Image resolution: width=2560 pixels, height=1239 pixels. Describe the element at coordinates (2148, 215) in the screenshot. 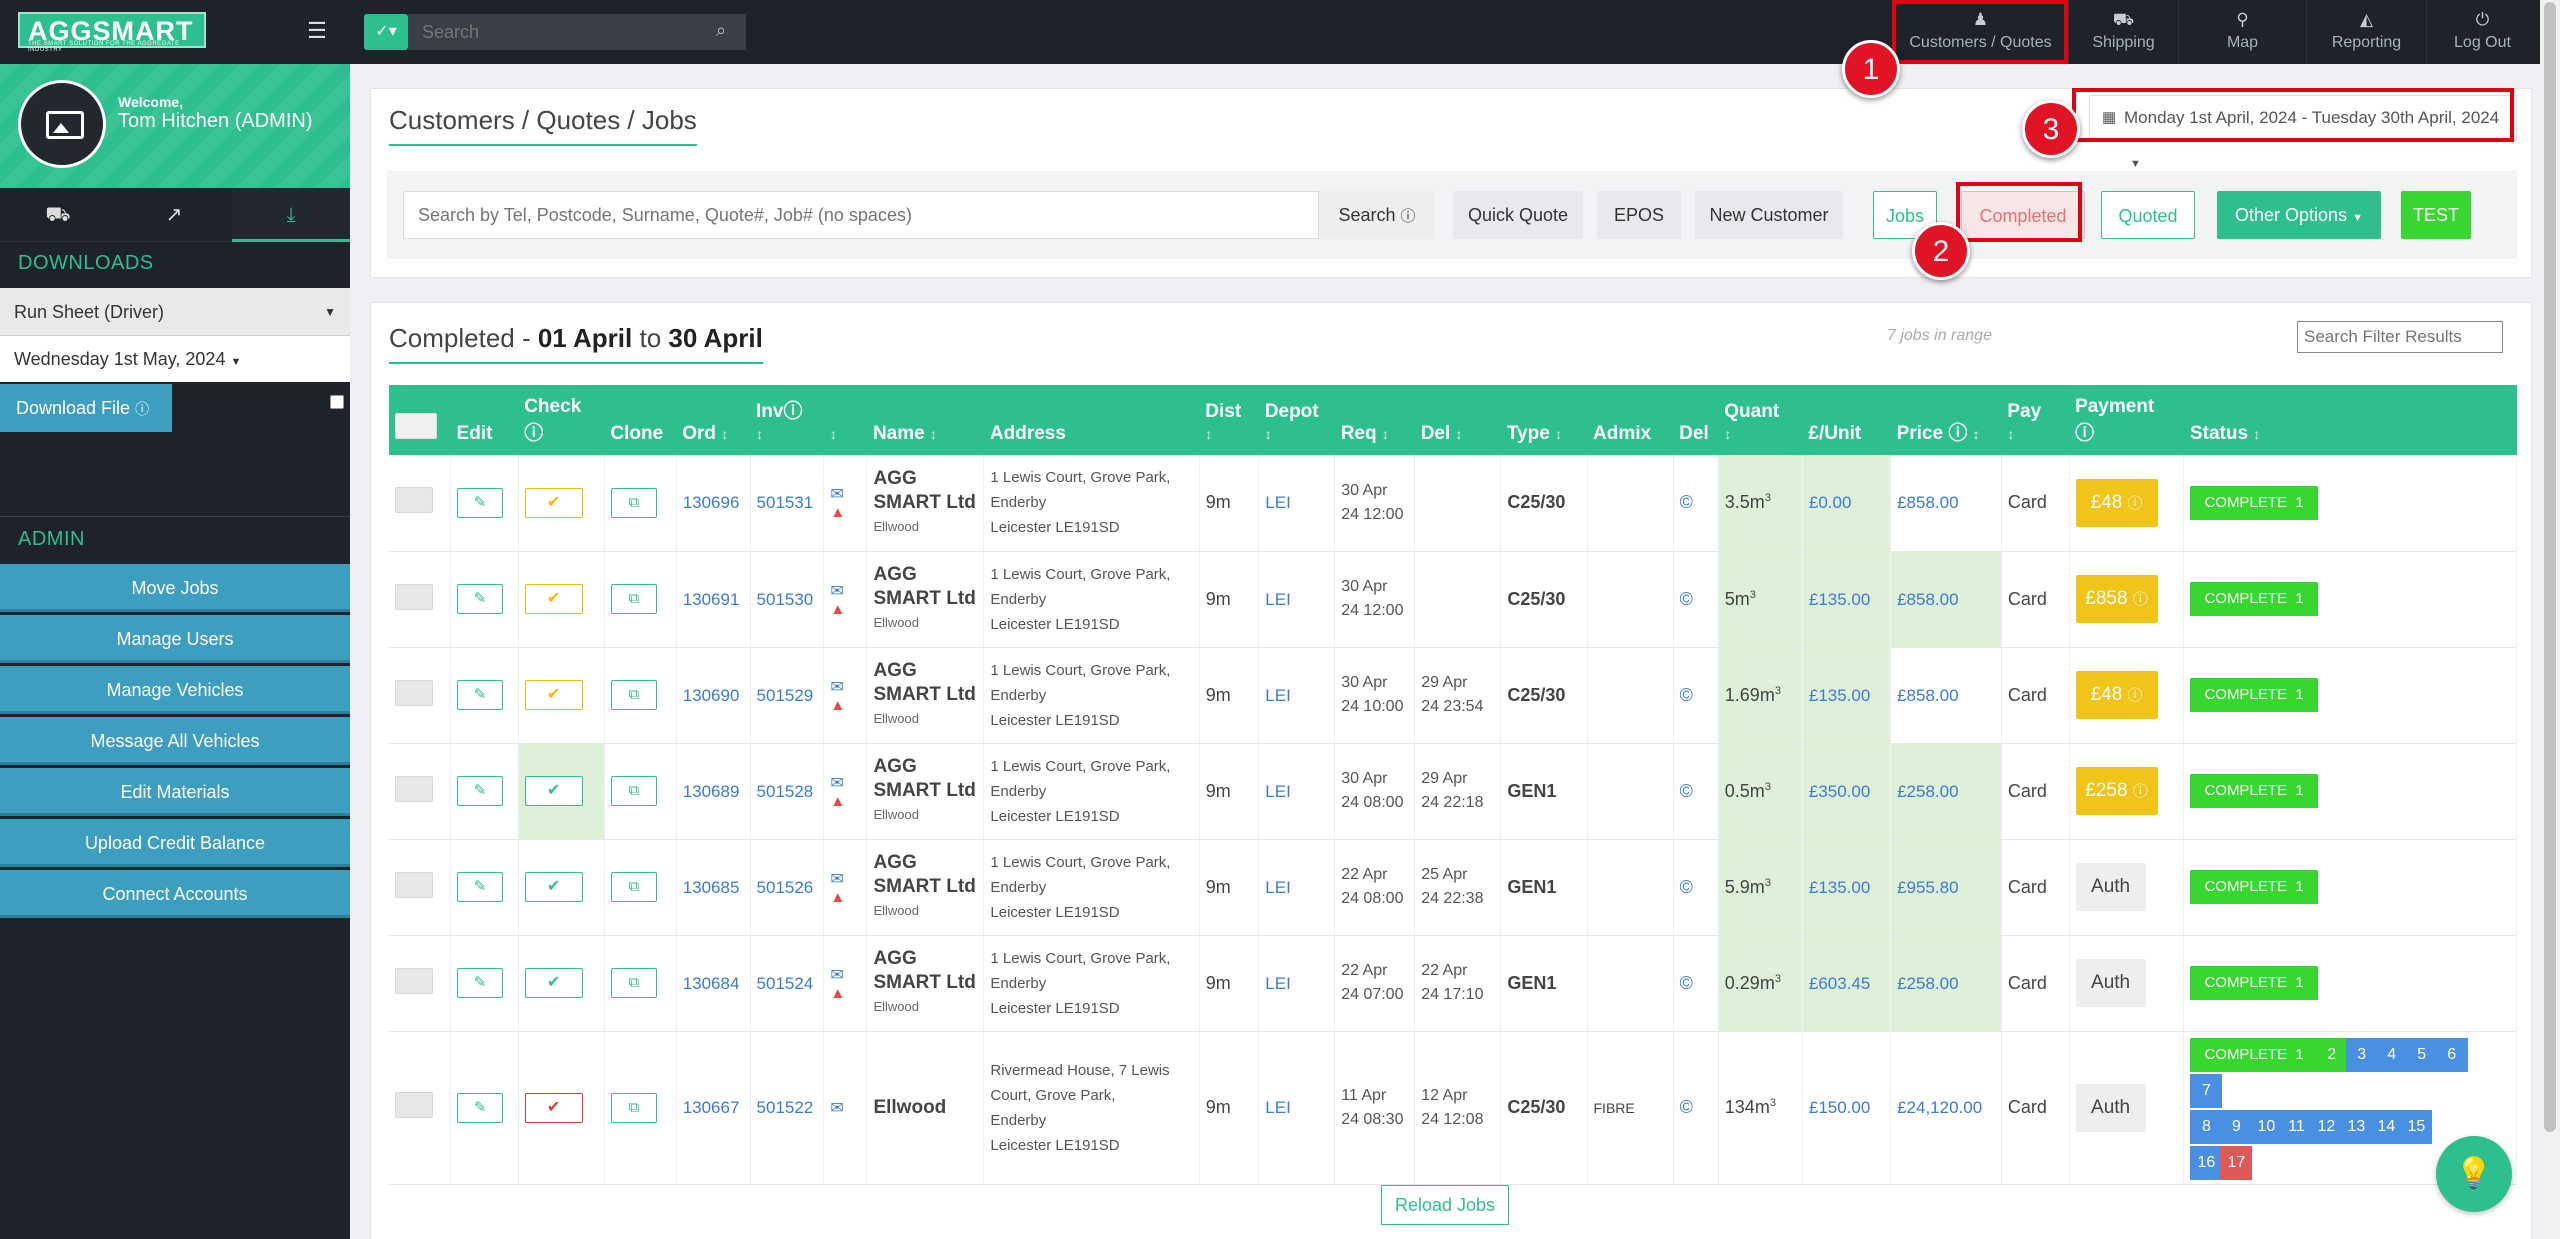

I see `quoted-button: Quoted` at that location.